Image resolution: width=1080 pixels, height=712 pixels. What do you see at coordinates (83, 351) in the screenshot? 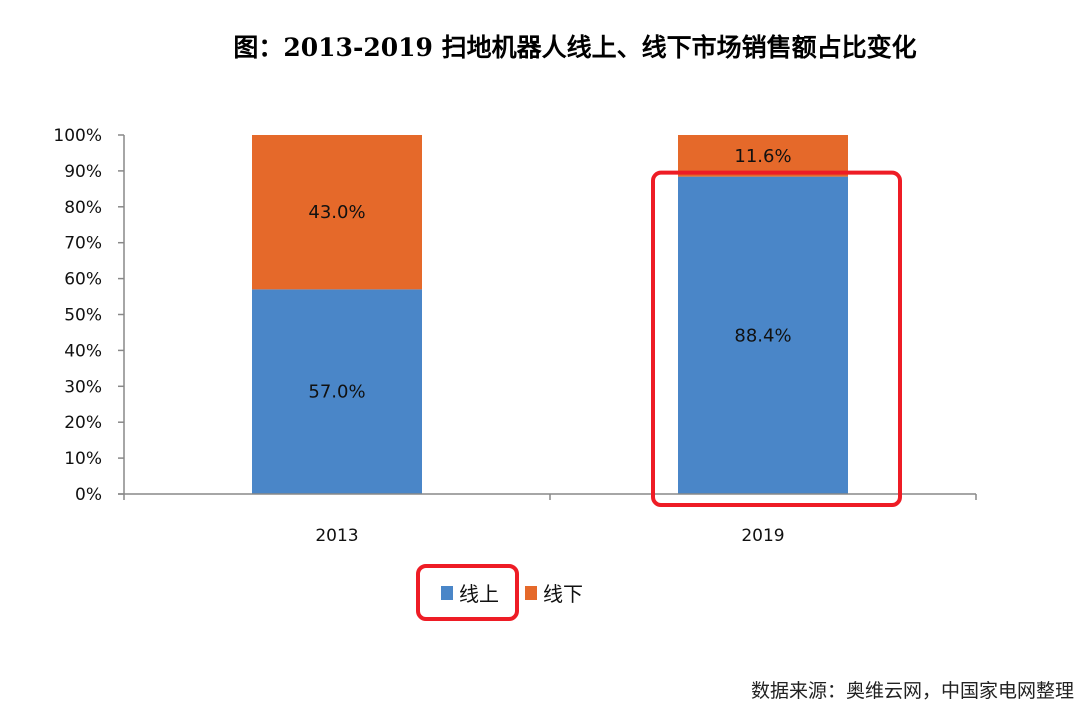
I see `y-tick-label: 40%` at bounding box center [83, 351].